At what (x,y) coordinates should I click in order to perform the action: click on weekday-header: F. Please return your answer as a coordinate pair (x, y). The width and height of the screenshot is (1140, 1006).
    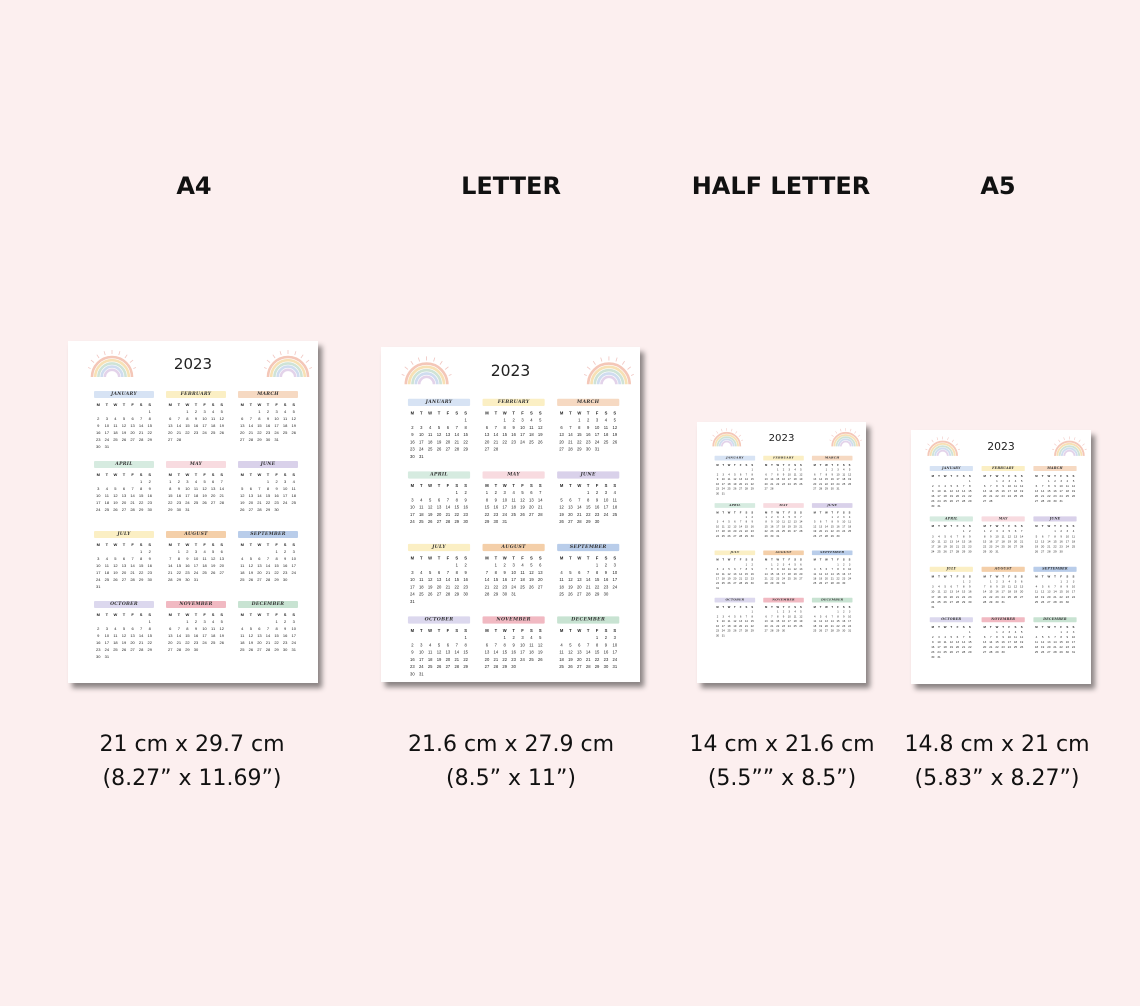
    Looking at the image, I should click on (448, 558).